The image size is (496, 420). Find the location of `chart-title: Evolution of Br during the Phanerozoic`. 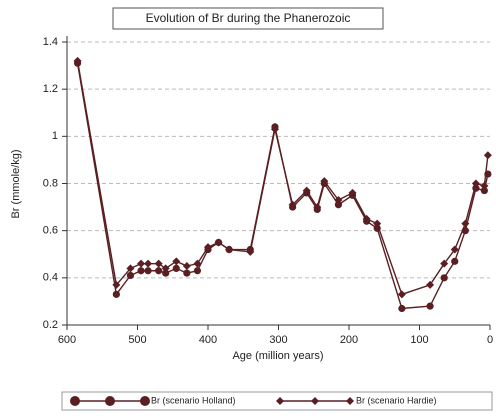

chart-title: Evolution of Br during the Phanerozoic is located at coordinates (248, 18).